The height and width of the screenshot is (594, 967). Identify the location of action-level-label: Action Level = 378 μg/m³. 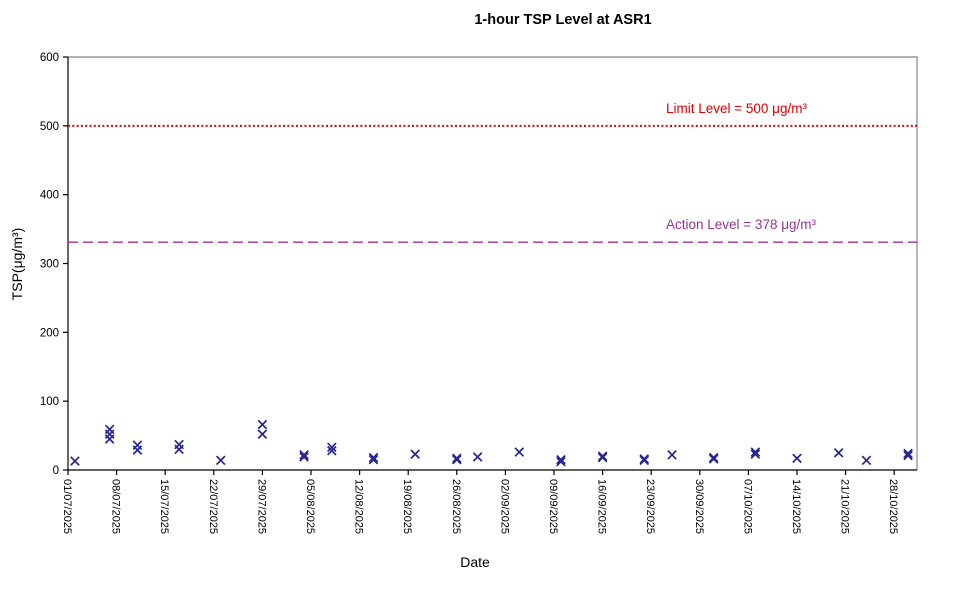
(741, 224).